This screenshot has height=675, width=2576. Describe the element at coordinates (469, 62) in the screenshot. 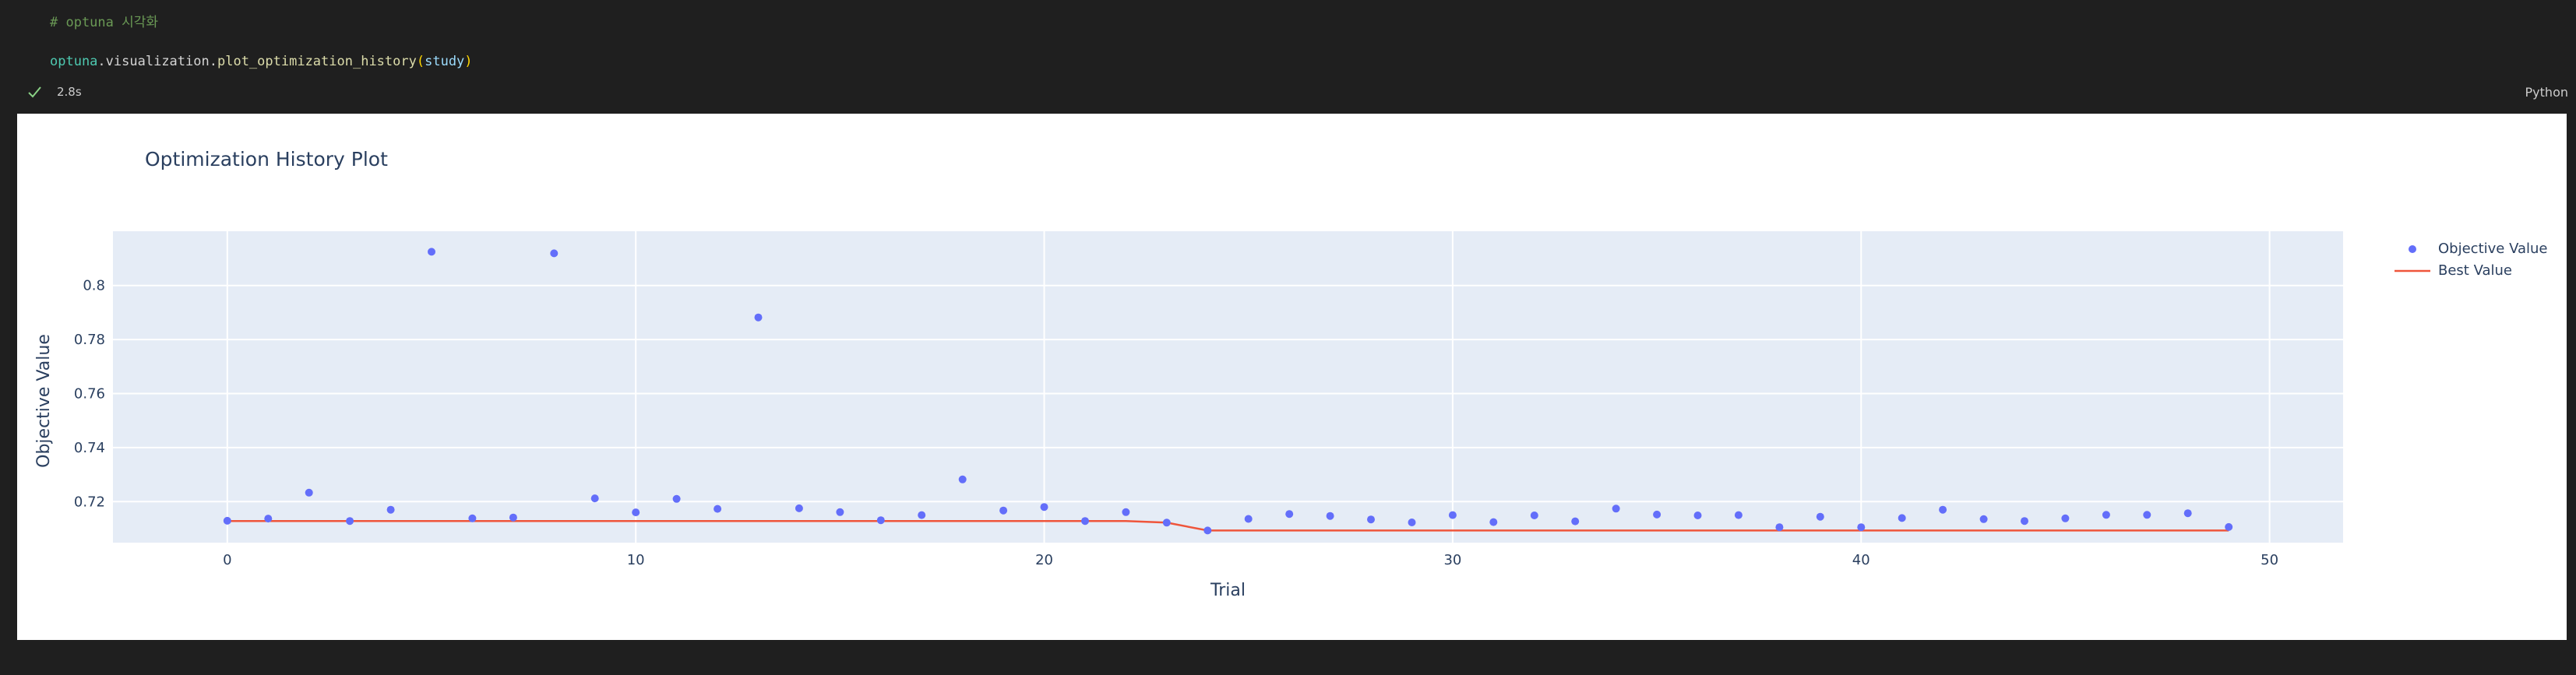

I see `code-paren: )` at that location.